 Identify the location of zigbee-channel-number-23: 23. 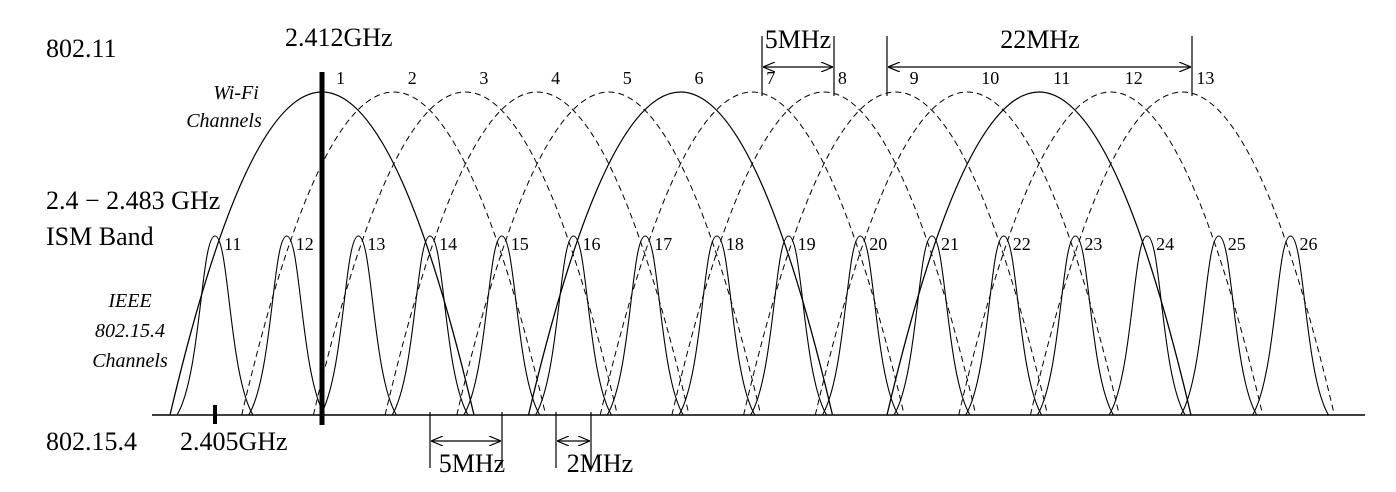
(1093, 244).